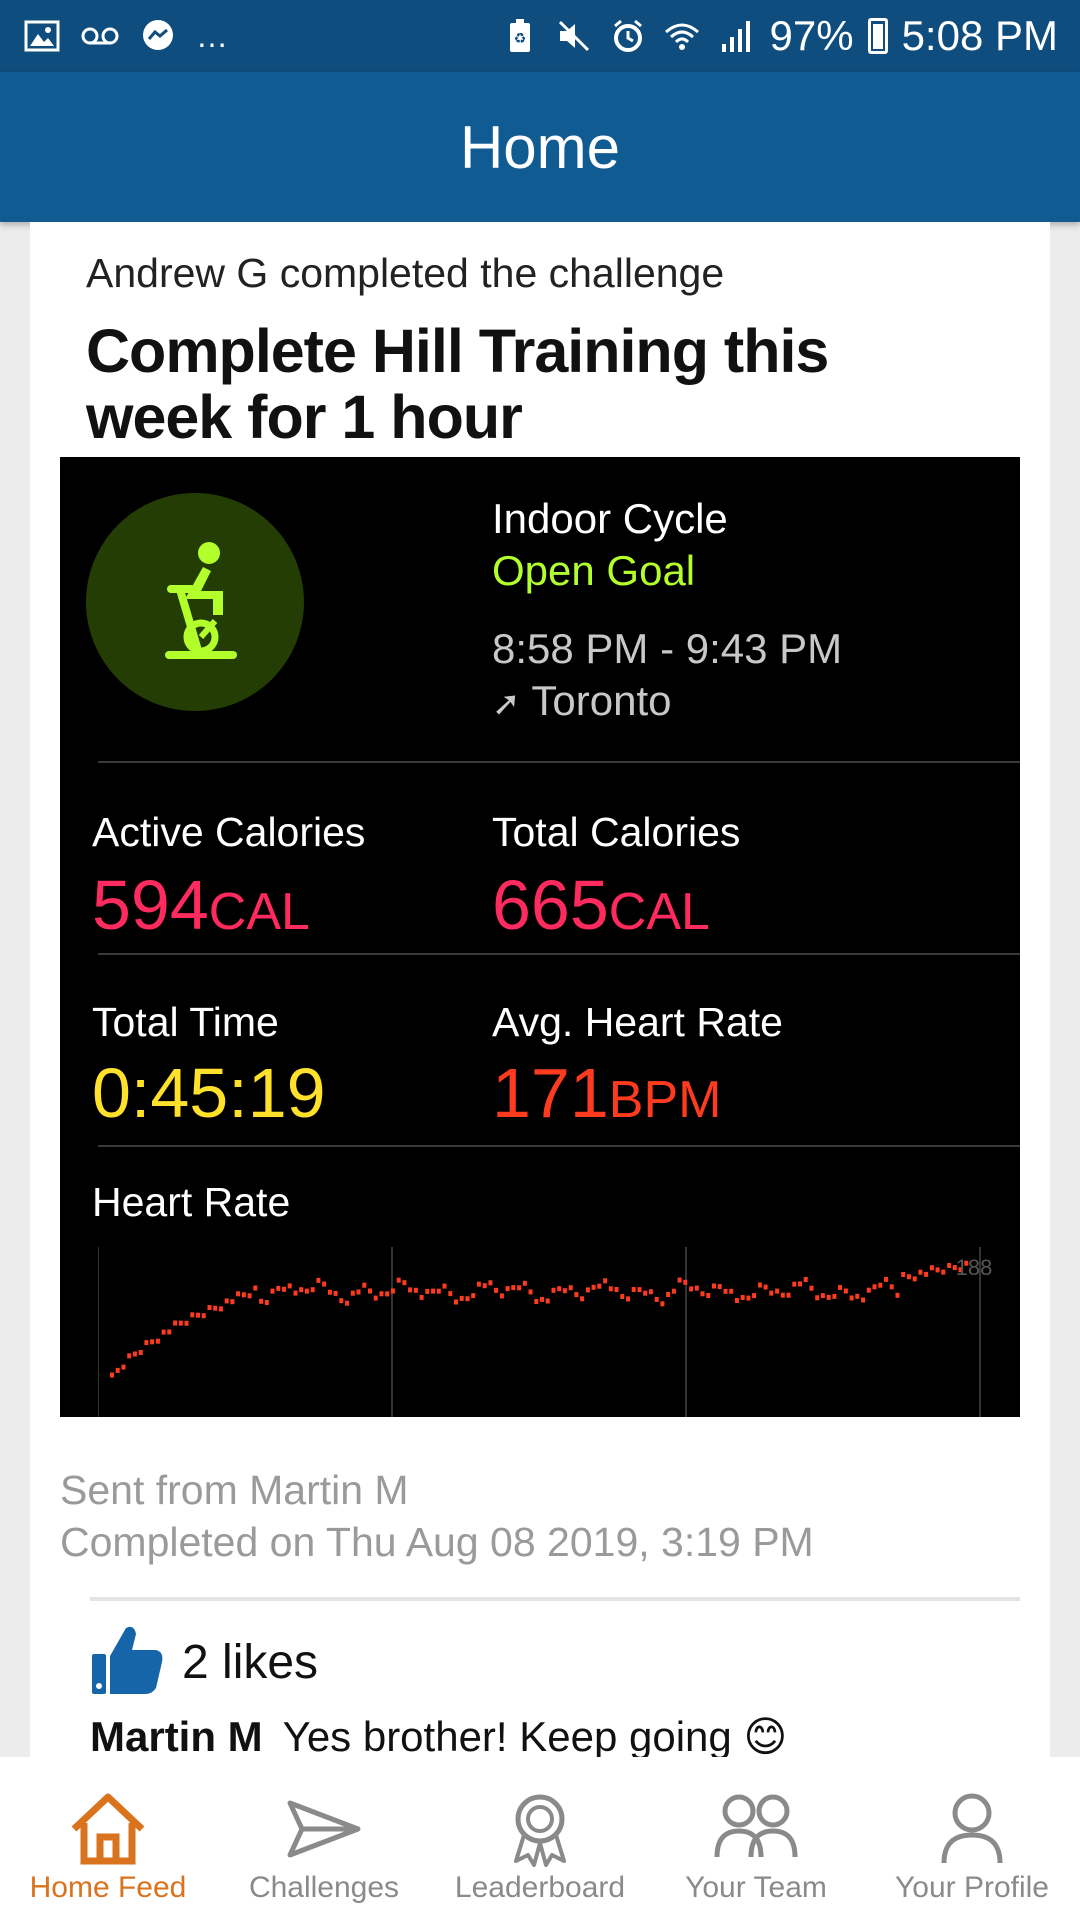 Image resolution: width=1080 pixels, height=1920 pixels. I want to click on heart-rate-series, so click(539, 1319).